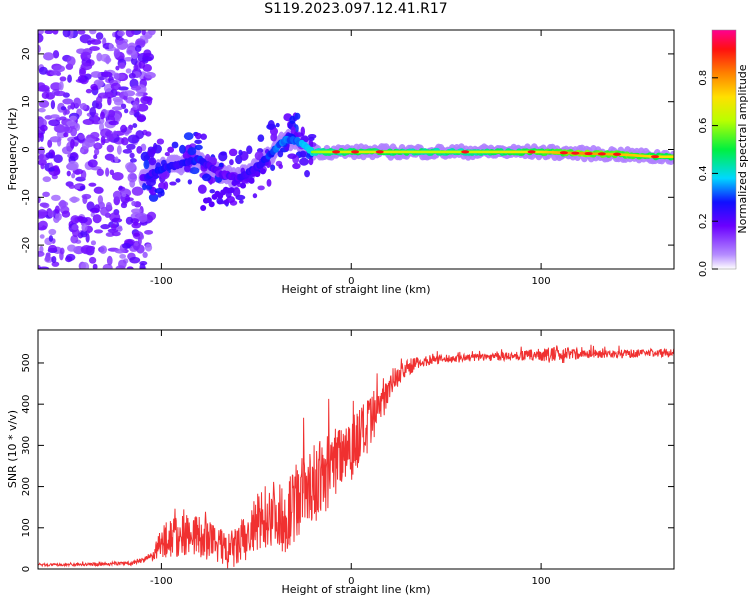 This screenshot has height=600, width=750. I want to click on colorbar-ticks: 0.0 0.2 0.4 0.6 0.8, so click(708, 173).